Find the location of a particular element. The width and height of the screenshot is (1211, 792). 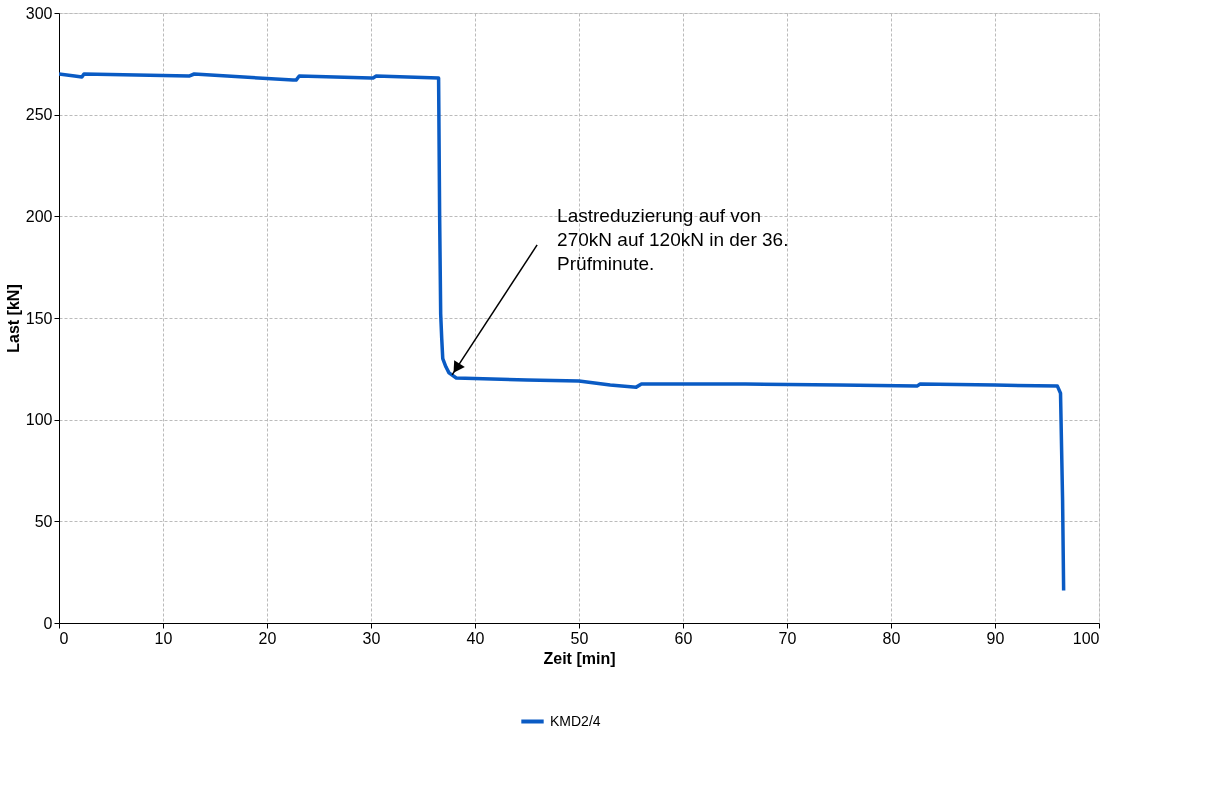

x-tick-label: 100 is located at coordinates (1086, 638).